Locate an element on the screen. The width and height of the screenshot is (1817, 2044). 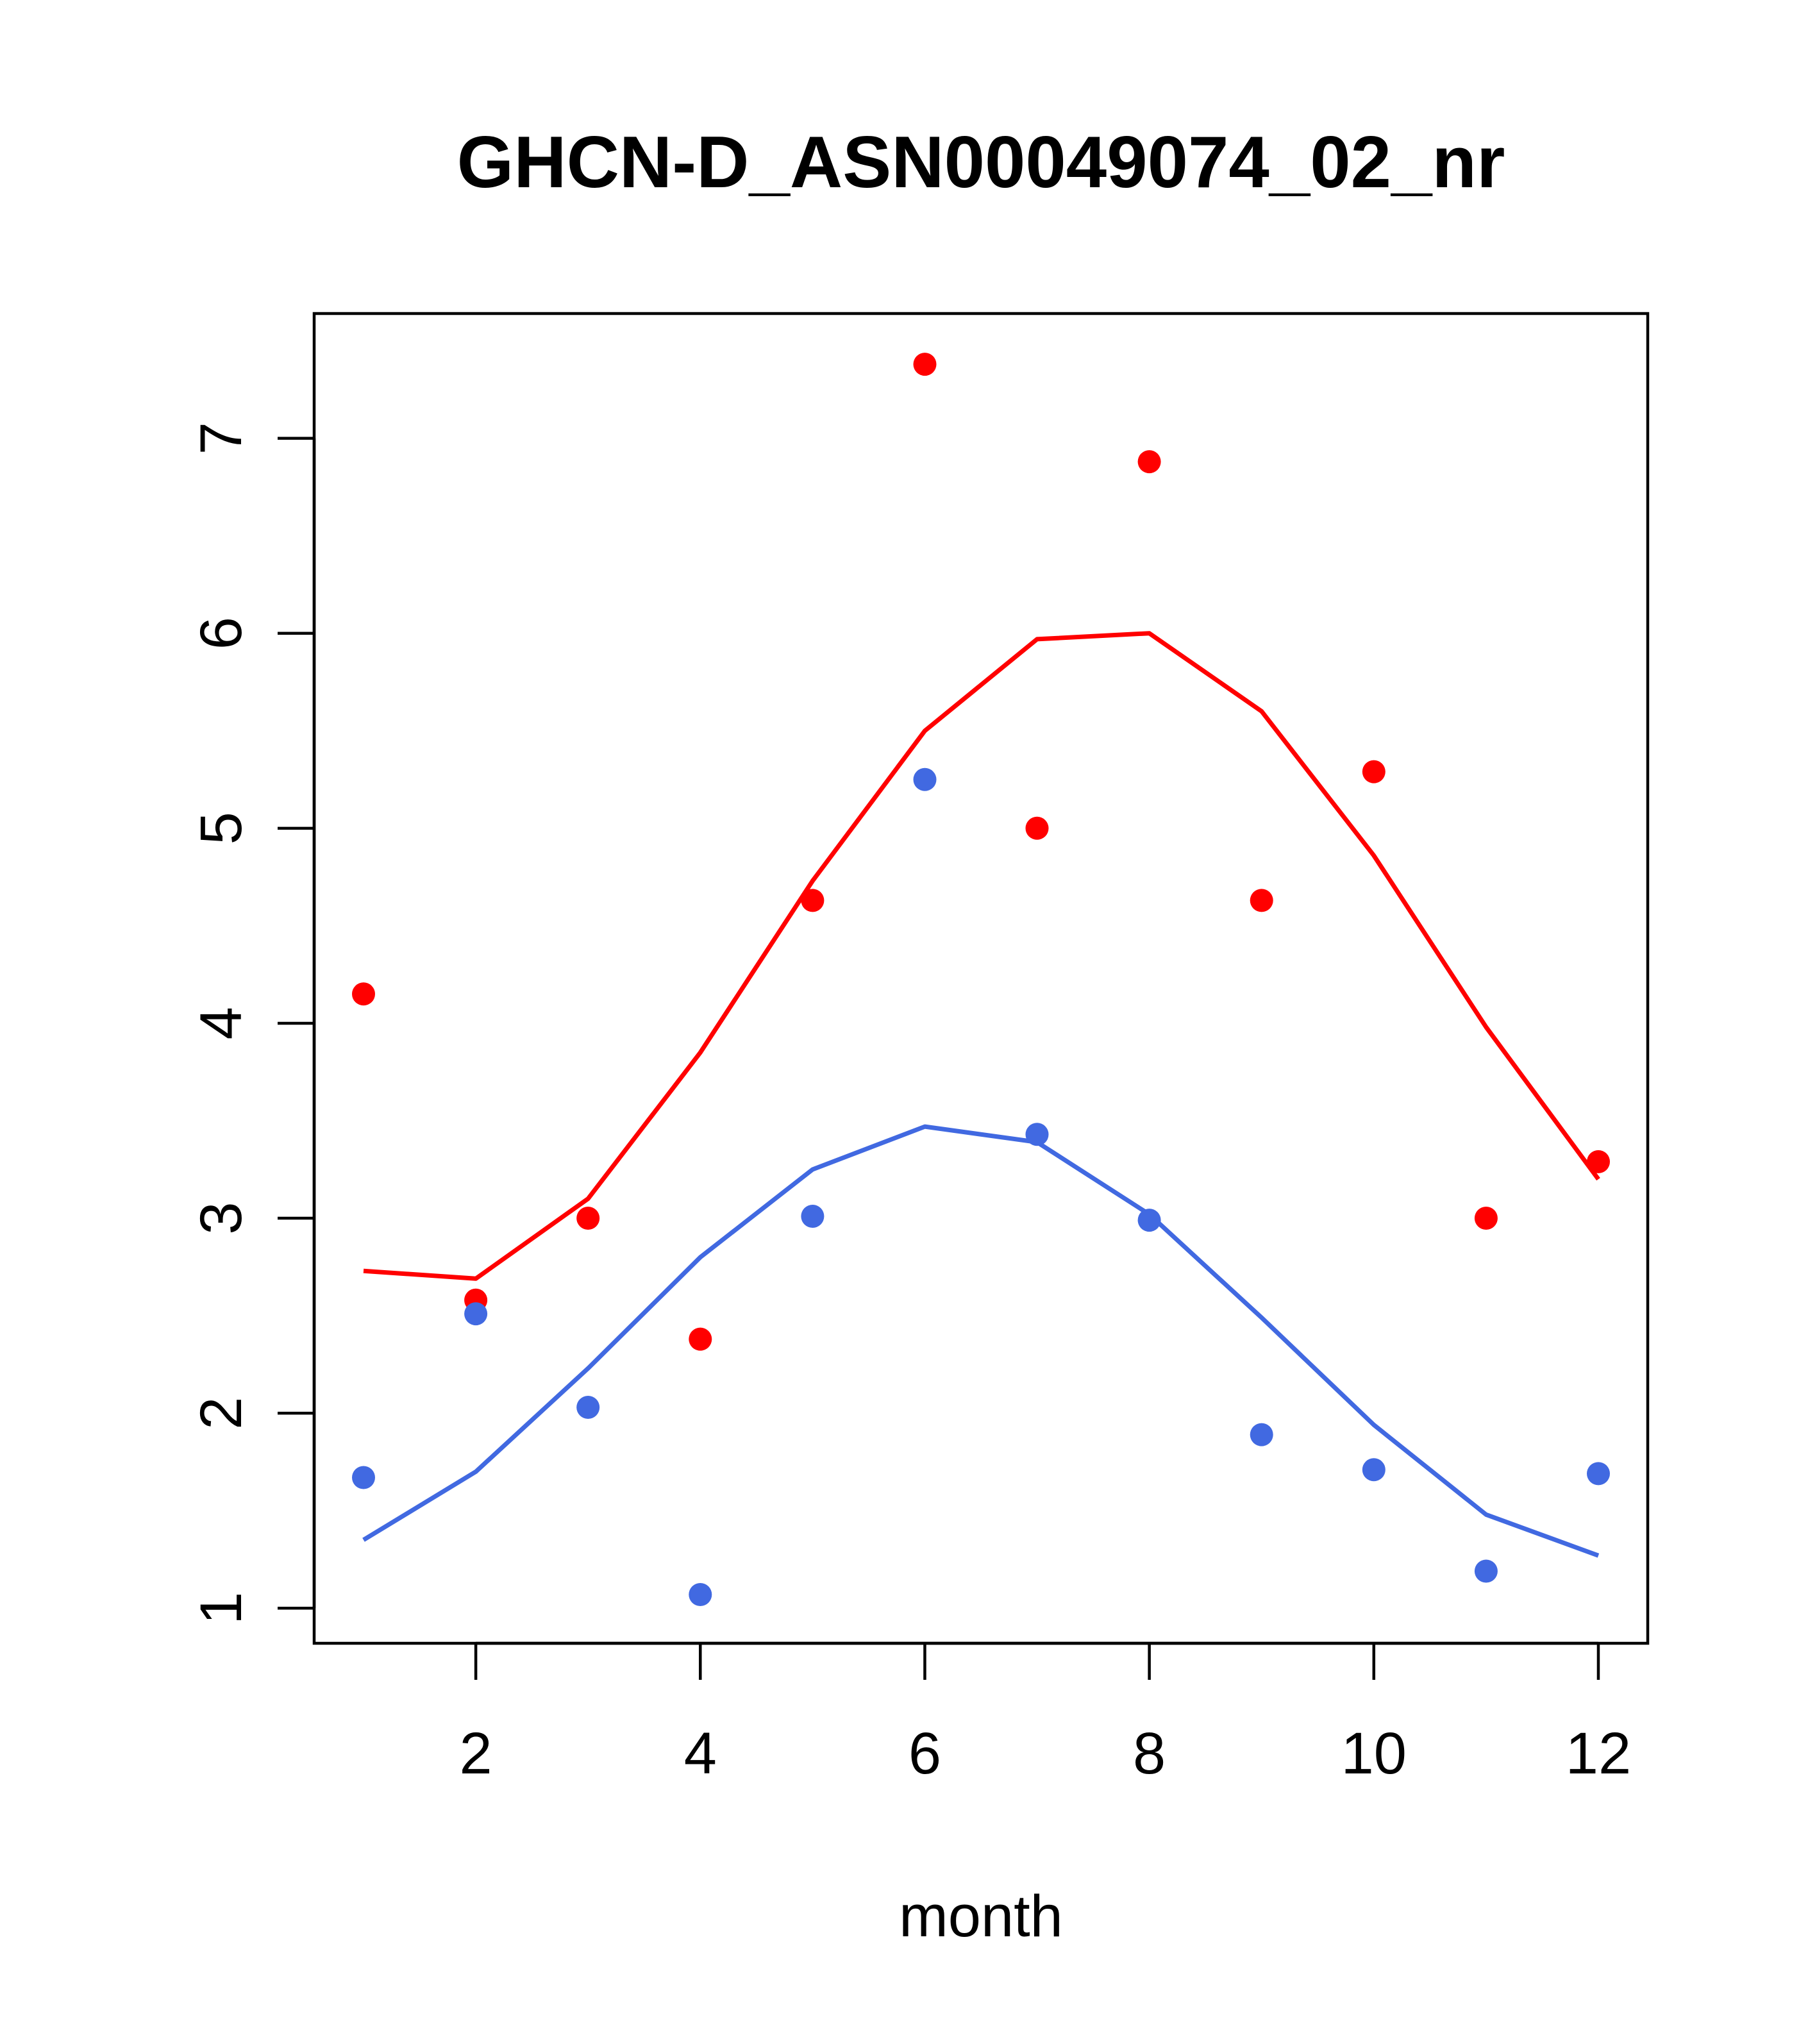
x-axis: 2 4 6 8 10 12 is located at coordinates (1045, 1713).